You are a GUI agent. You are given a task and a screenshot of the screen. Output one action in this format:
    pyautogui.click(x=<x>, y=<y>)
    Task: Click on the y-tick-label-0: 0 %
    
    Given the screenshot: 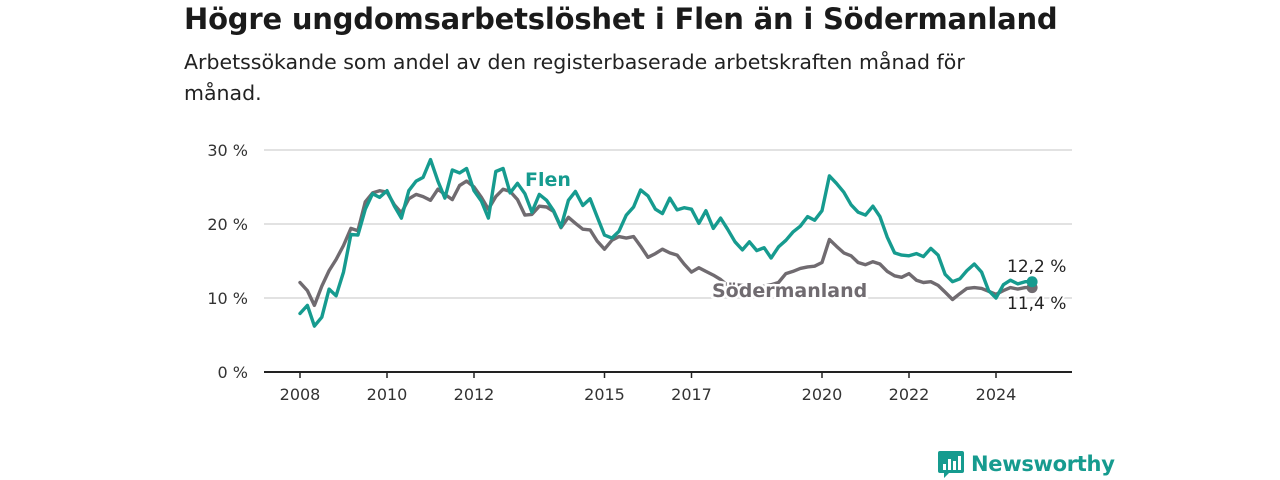 What is the action you would take?
    pyautogui.click(x=233, y=372)
    